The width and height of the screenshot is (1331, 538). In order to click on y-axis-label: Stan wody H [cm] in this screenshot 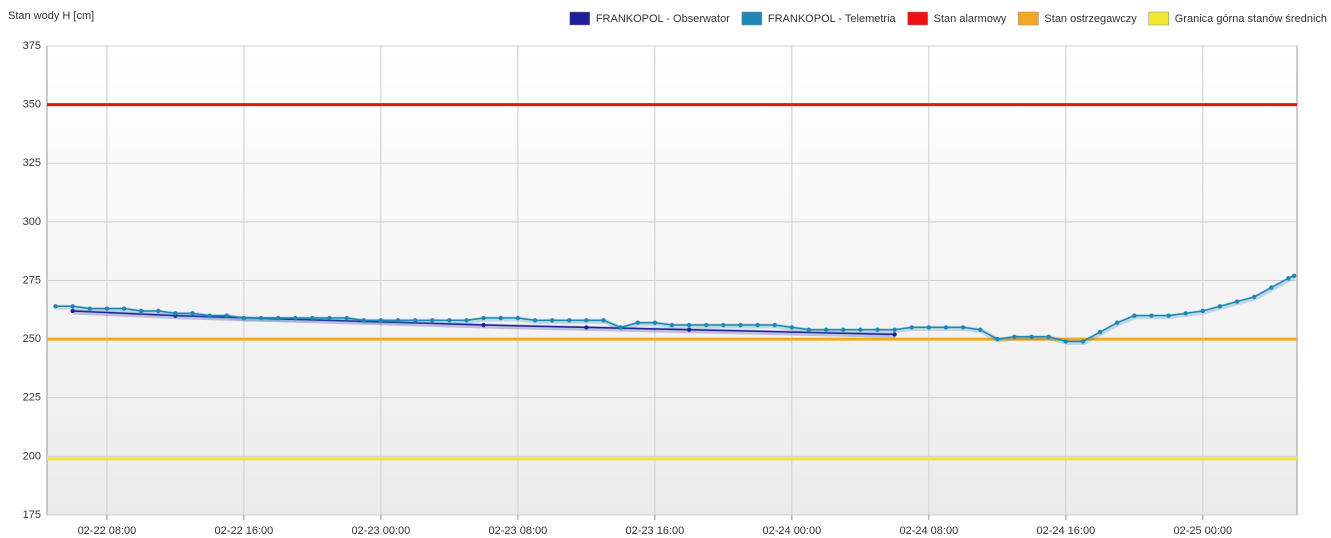, I will do `click(51, 16)`.